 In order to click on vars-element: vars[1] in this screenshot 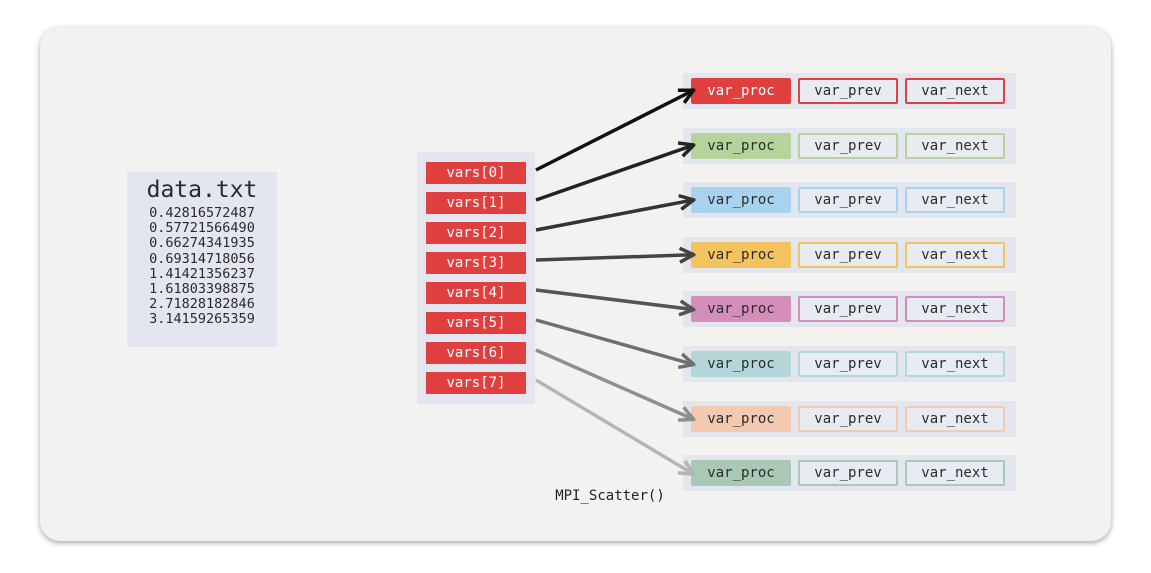, I will do `click(476, 203)`.